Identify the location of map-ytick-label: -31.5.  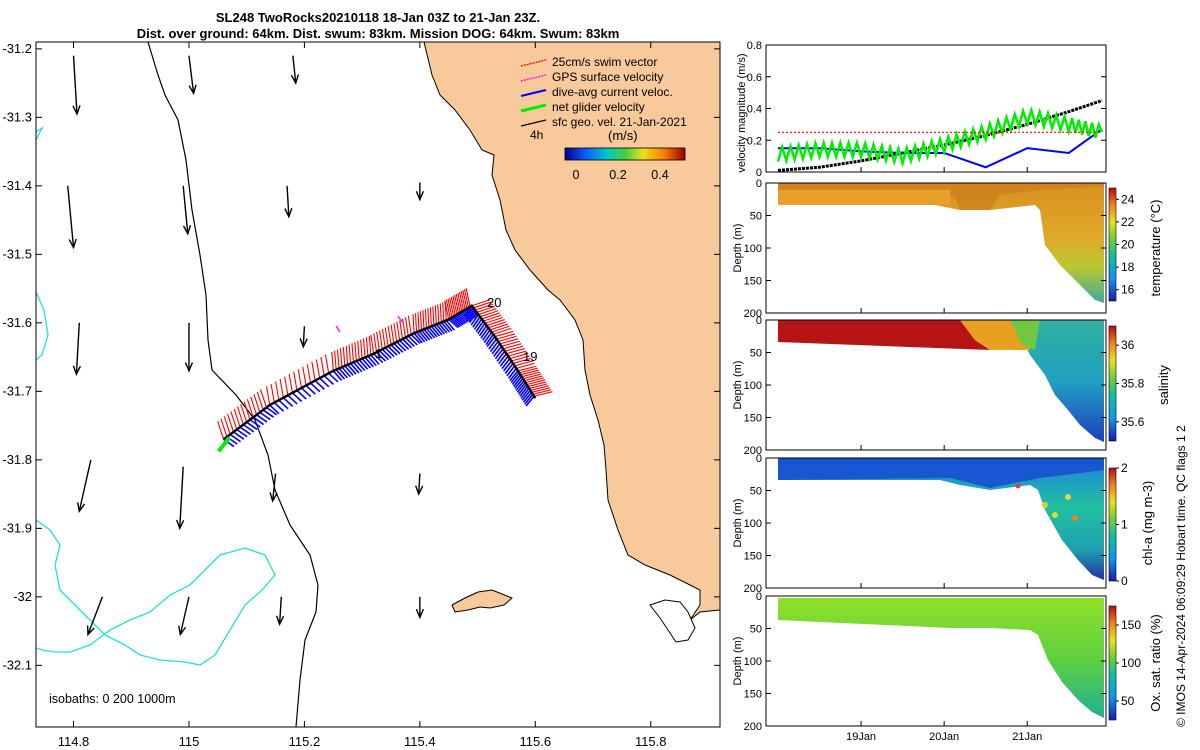
(17, 253).